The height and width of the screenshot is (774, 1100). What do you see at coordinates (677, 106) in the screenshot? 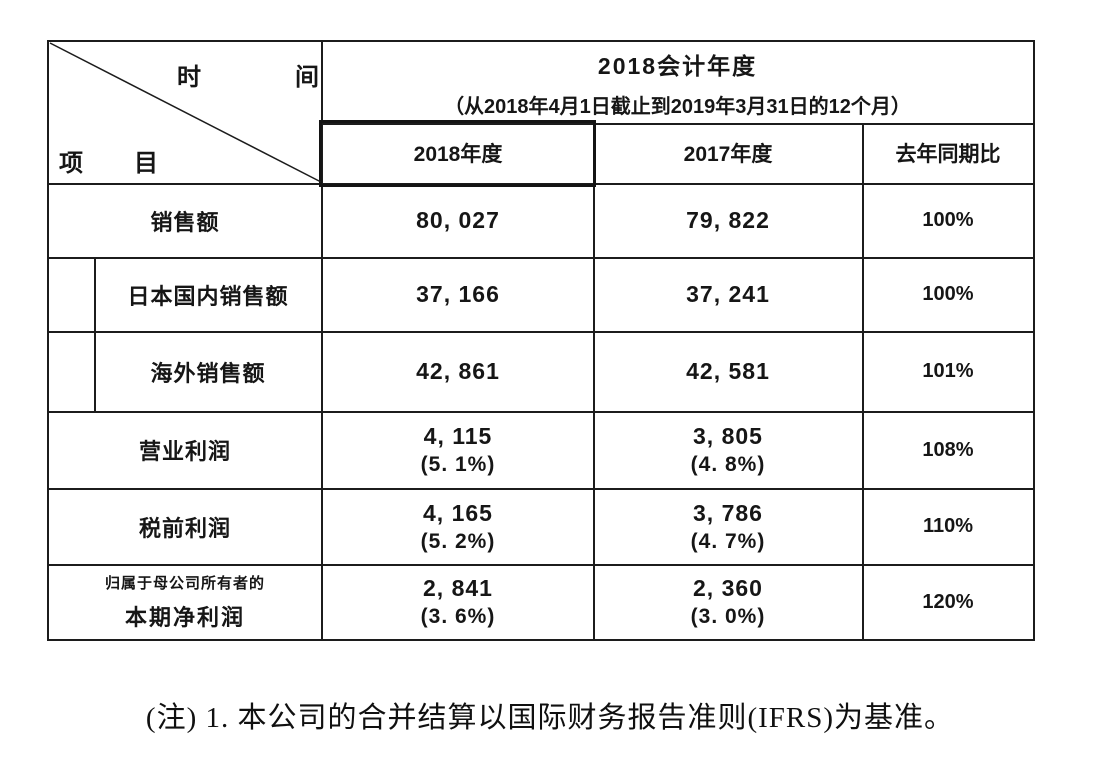
I see `fiscal-year-subtitle: （从2018年4月1日截止到2019年3月31日的12个月）` at bounding box center [677, 106].